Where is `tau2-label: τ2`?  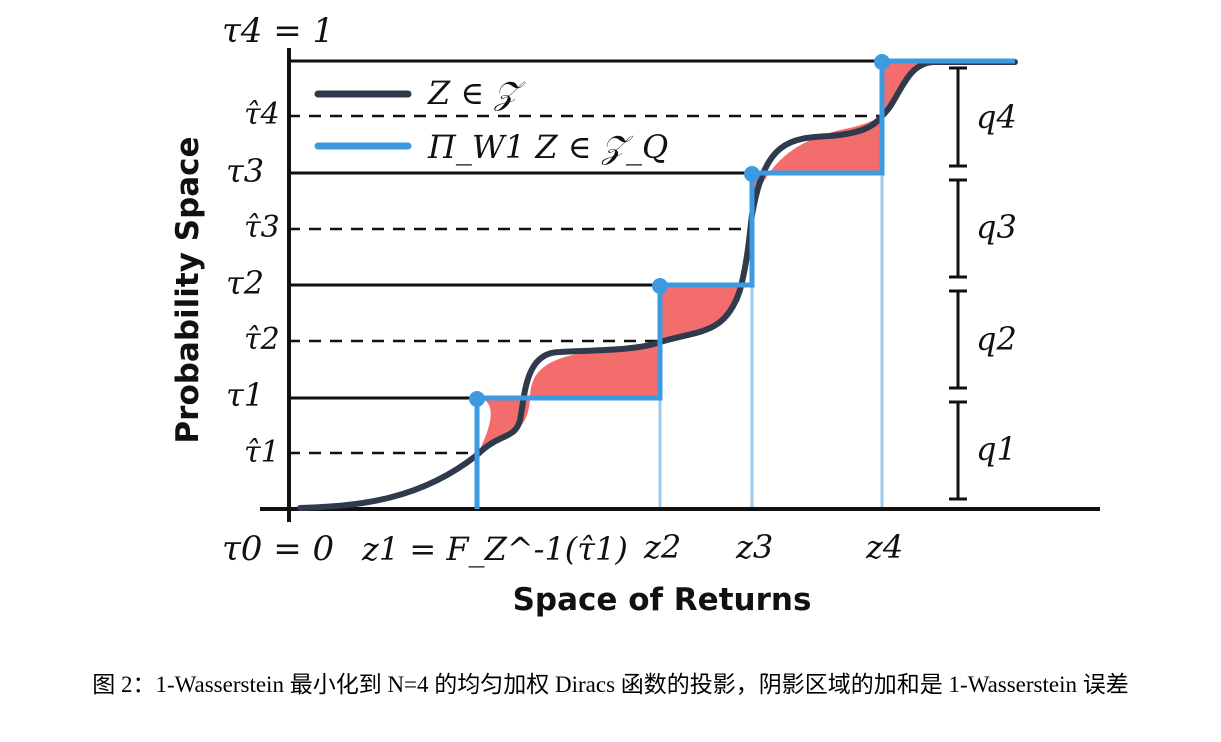
tau2-label: τ2 is located at coordinates (245, 283).